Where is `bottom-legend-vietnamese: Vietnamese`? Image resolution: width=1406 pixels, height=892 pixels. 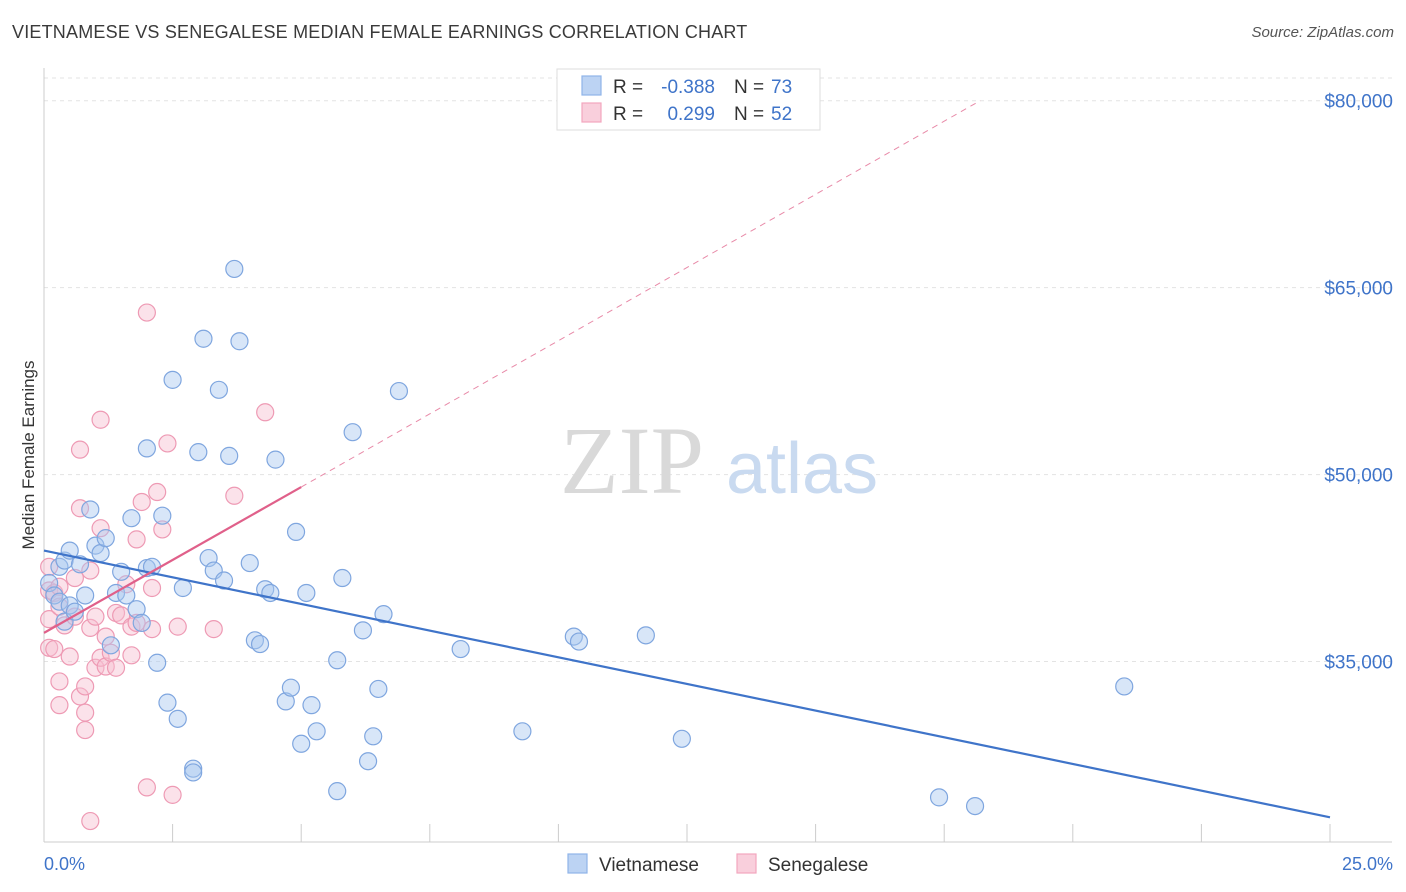 bottom-legend-vietnamese: Vietnamese is located at coordinates (649, 865).